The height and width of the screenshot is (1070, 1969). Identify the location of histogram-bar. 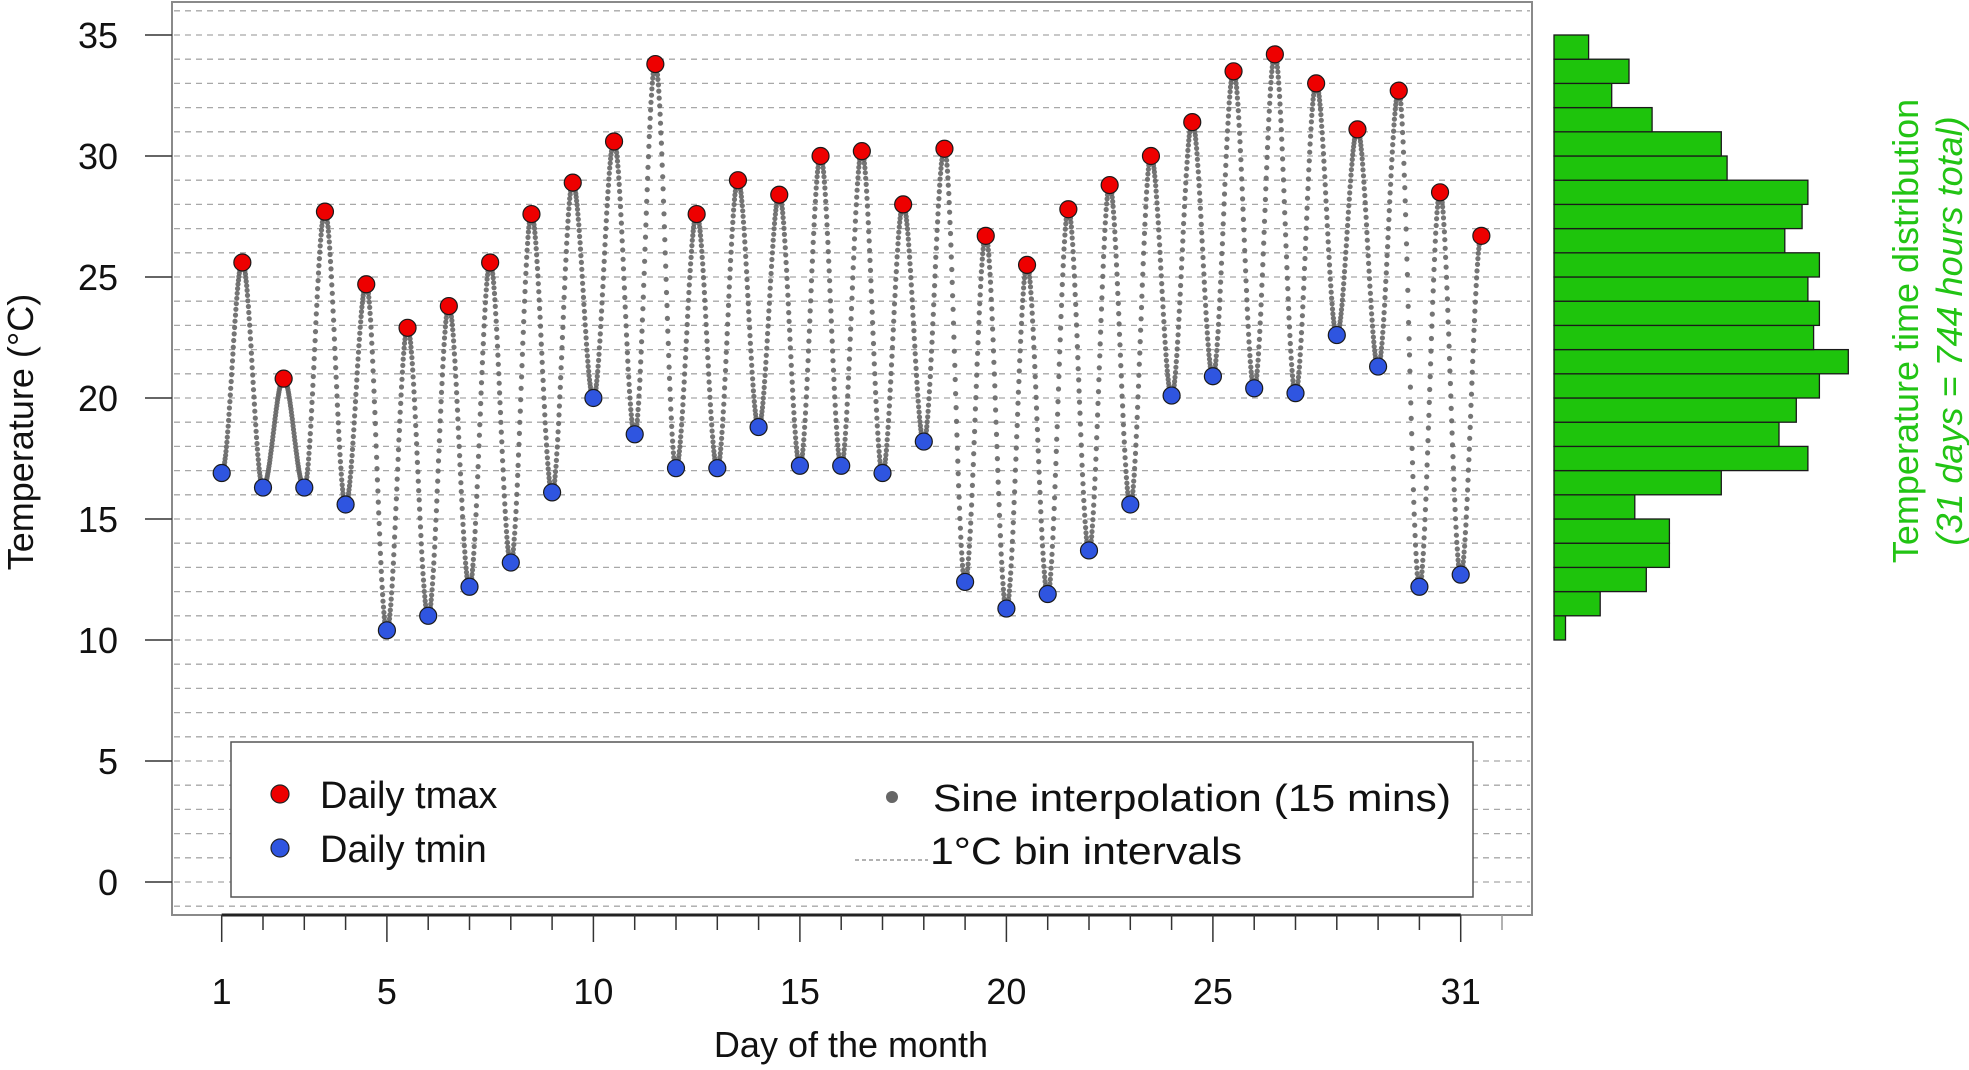
(1666, 434).